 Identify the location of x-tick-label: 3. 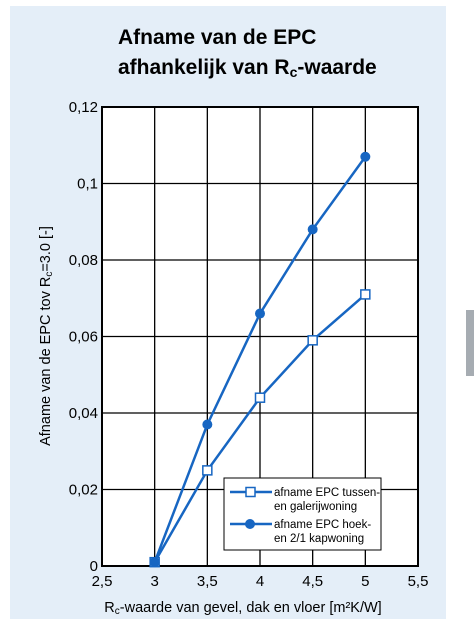
(154, 581).